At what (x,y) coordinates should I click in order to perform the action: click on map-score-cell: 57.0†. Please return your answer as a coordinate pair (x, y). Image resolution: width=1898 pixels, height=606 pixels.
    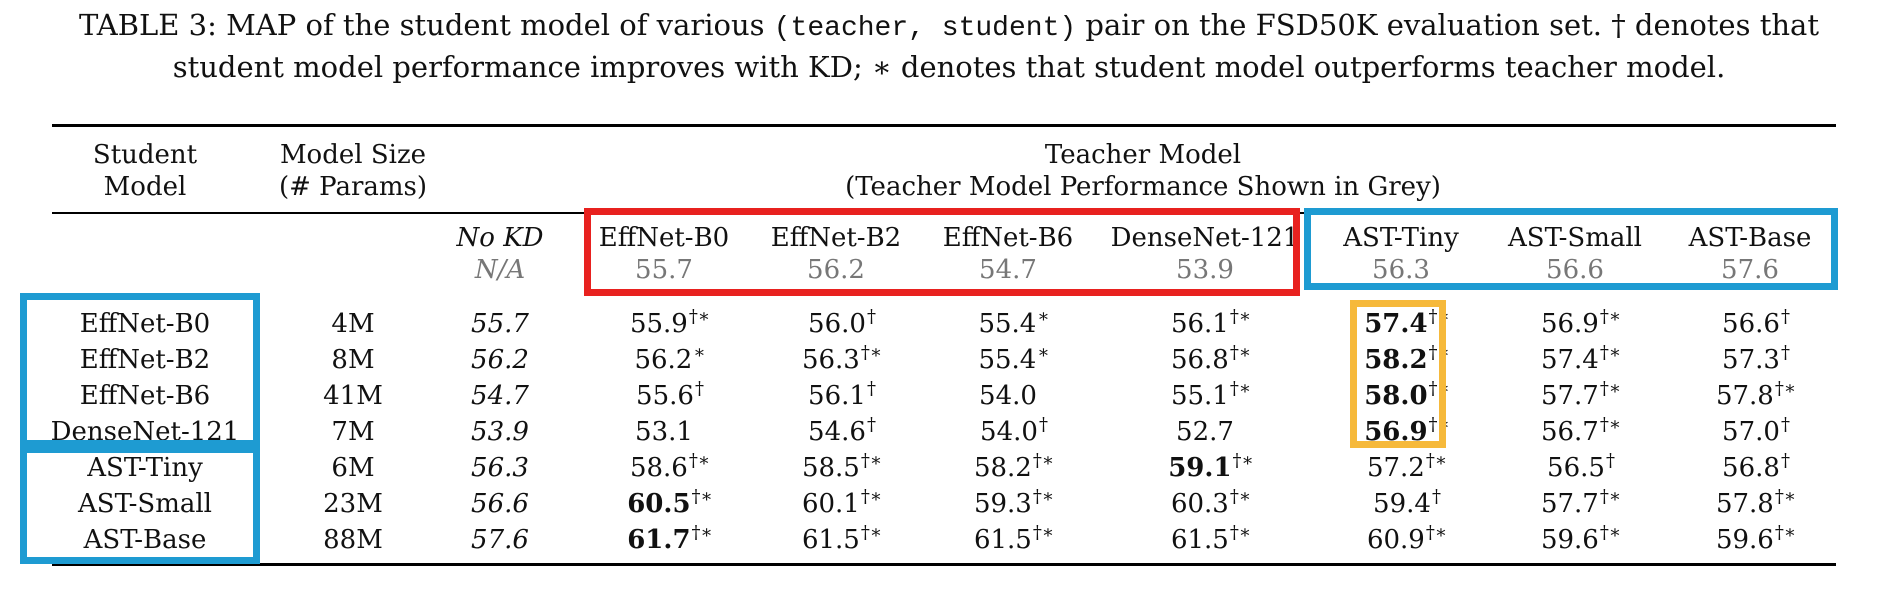
    Looking at the image, I should click on (1756, 432).